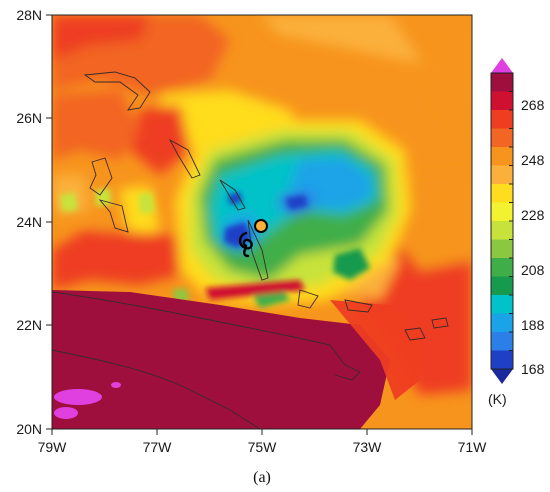  What do you see at coordinates (502, 376) in the screenshot?
I see `colorbar-under-triangle` at bounding box center [502, 376].